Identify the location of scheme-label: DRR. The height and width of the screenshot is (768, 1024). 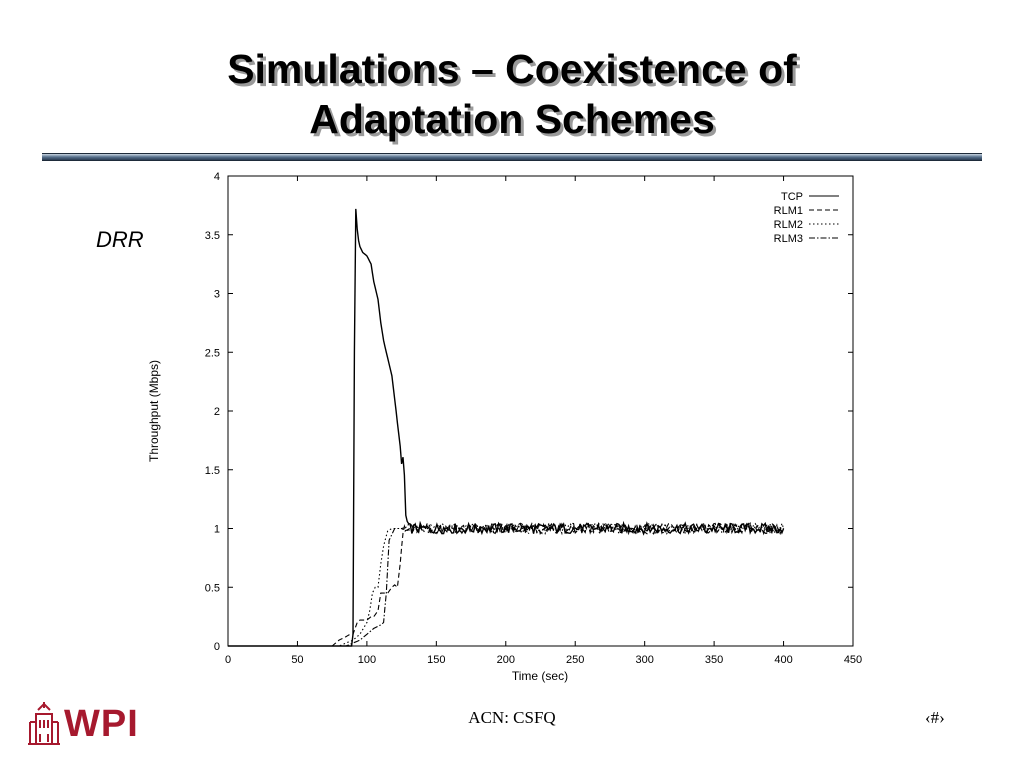
(120, 239).